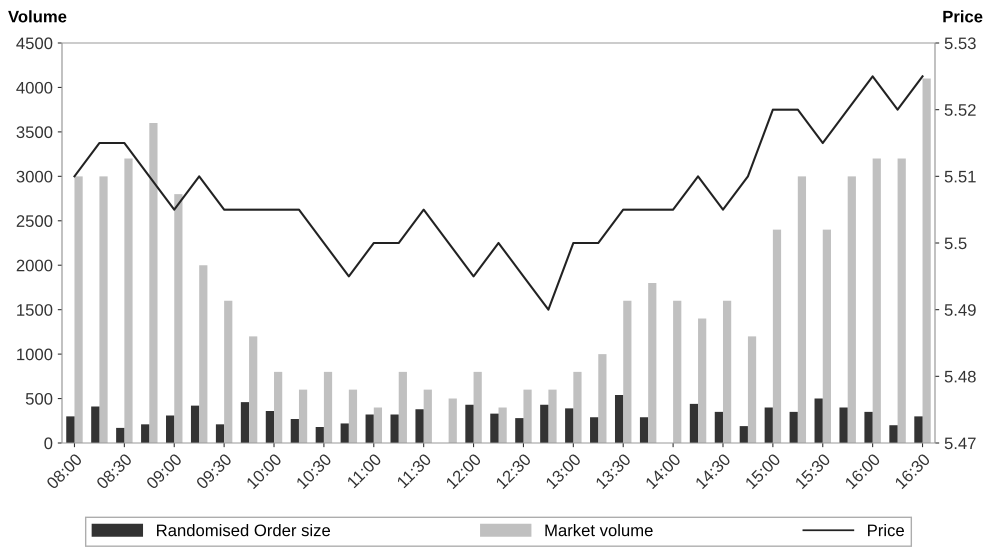 The image size is (991, 549). What do you see at coordinates (34, 132) in the screenshot?
I see `y-tick-label: 3500` at bounding box center [34, 132].